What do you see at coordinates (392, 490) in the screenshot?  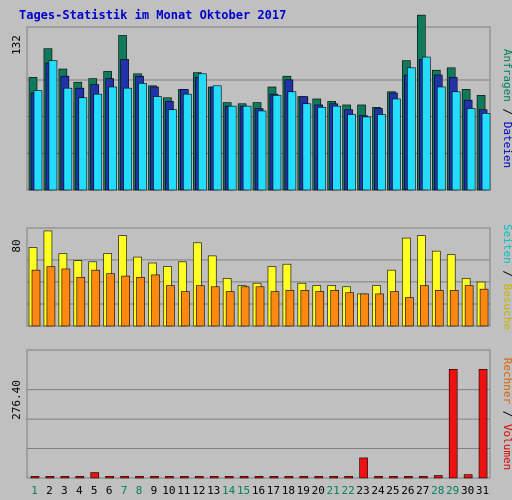 I see `day-label-25: 25` at bounding box center [392, 490].